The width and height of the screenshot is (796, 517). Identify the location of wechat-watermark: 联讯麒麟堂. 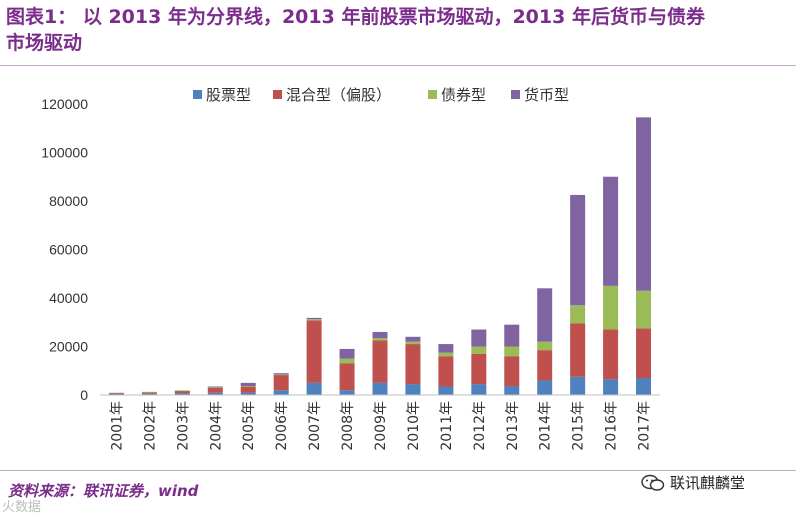
(692, 482).